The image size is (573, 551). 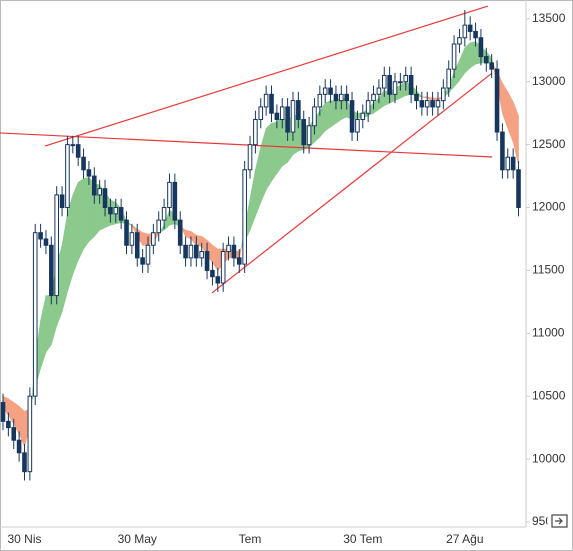 What do you see at coordinates (548, 270) in the screenshot?
I see `y-tick-label: 11500` at bounding box center [548, 270].